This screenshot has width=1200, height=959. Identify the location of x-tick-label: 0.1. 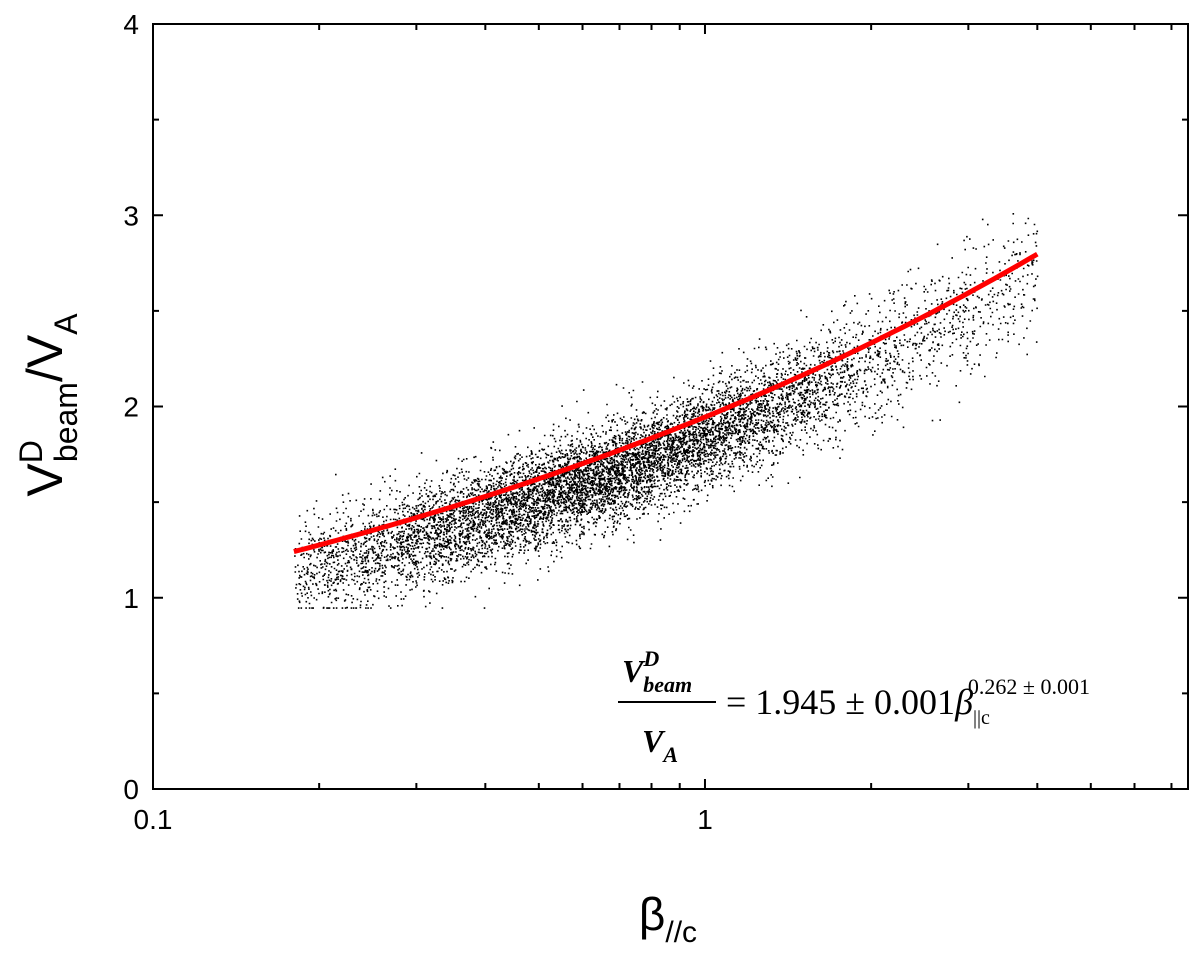
(153, 819).